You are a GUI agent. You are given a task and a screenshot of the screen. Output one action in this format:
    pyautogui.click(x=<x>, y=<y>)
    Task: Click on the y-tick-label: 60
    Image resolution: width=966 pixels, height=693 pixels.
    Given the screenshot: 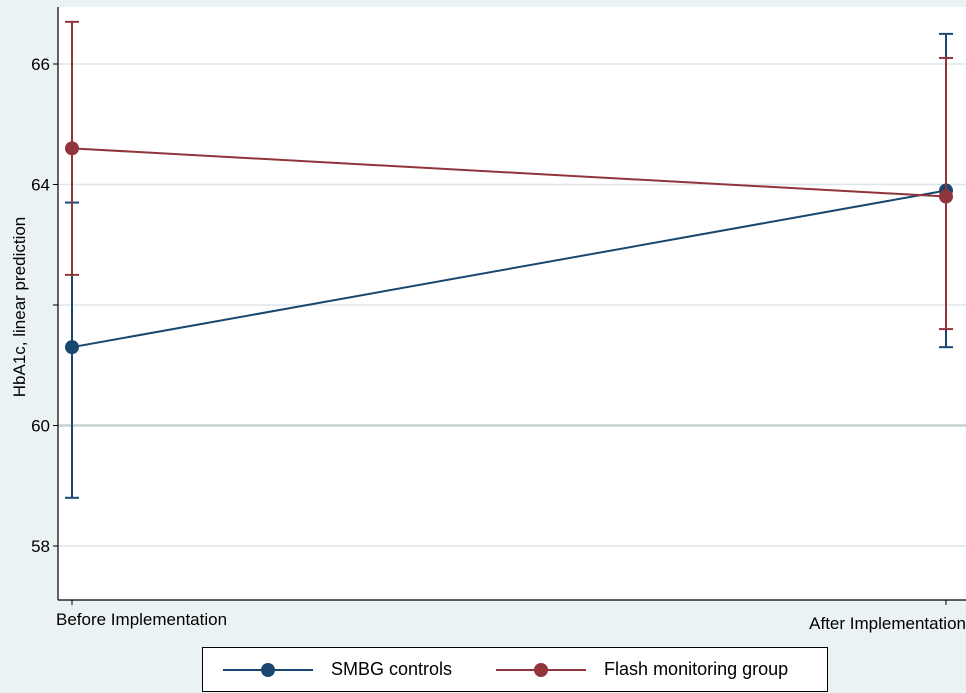 What is the action you would take?
    pyautogui.click(x=40, y=426)
    